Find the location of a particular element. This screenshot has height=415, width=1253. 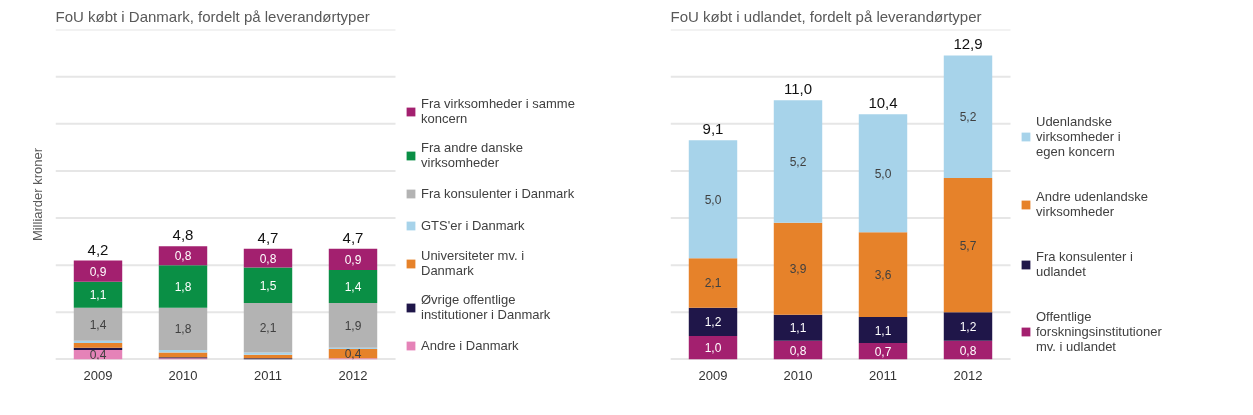

data-label: 1,0 is located at coordinates (713, 348).